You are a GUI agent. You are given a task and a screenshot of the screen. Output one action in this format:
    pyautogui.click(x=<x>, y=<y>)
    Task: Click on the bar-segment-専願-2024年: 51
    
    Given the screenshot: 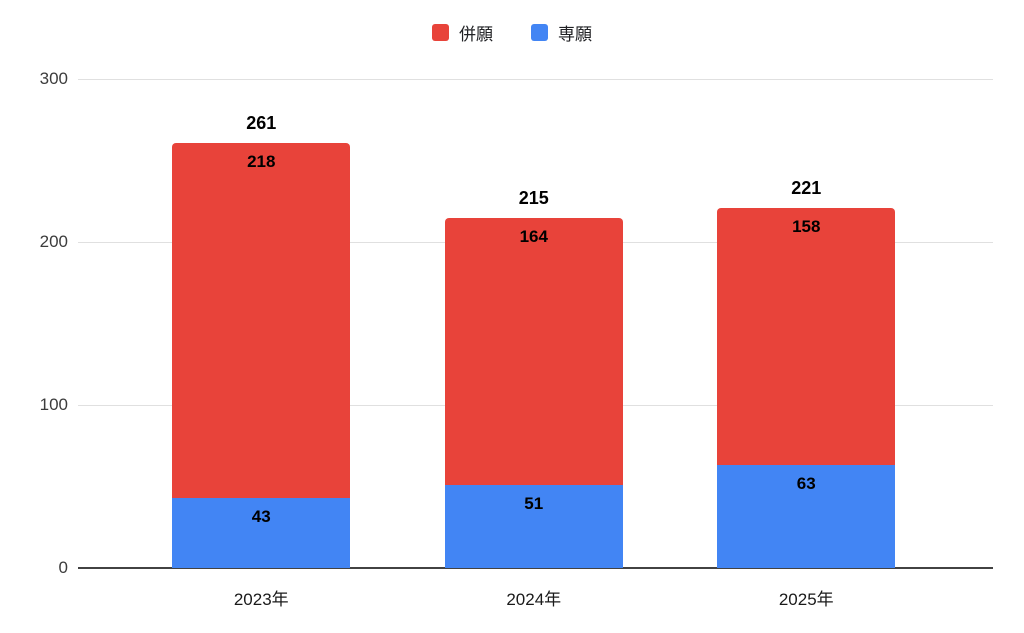 What is the action you would take?
    pyautogui.click(x=533, y=526)
    